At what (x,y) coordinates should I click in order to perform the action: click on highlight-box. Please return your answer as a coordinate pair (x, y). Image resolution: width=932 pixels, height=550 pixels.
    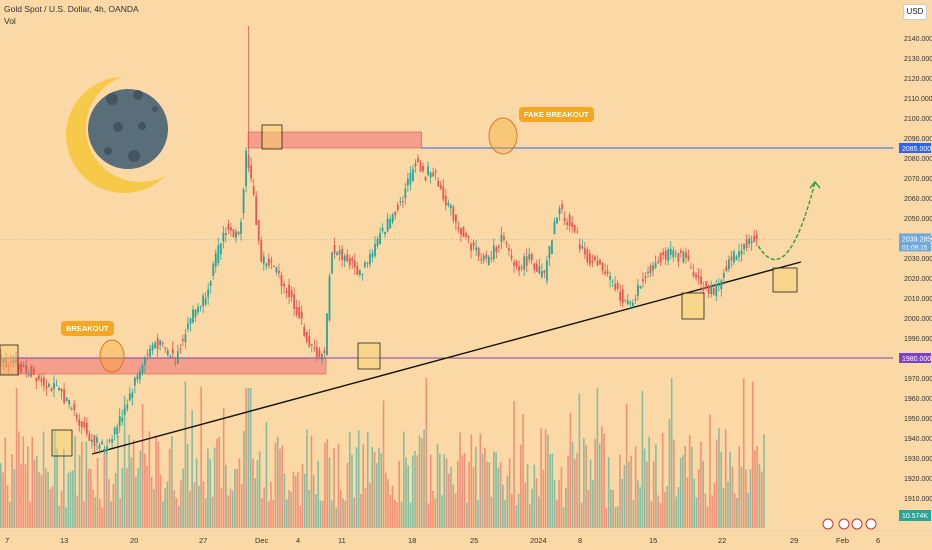
    Looking at the image, I should click on (62, 443).